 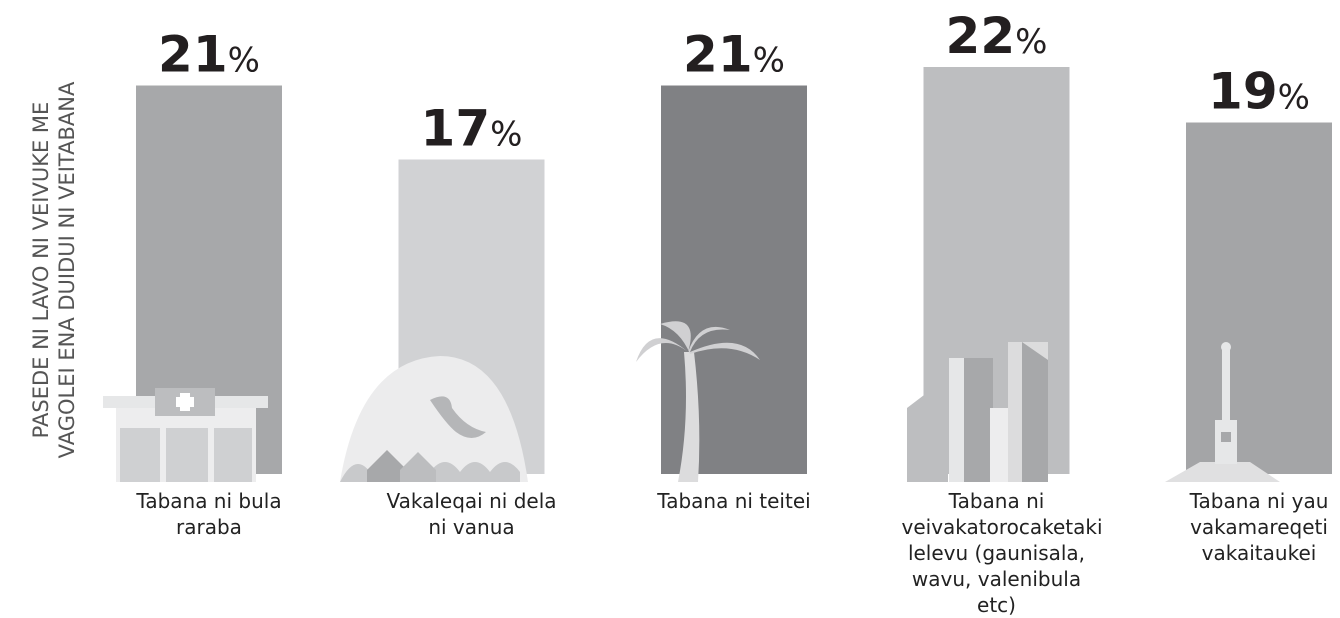 What do you see at coordinates (997, 36) in the screenshot?
I see `value-label: 22%` at bounding box center [997, 36].